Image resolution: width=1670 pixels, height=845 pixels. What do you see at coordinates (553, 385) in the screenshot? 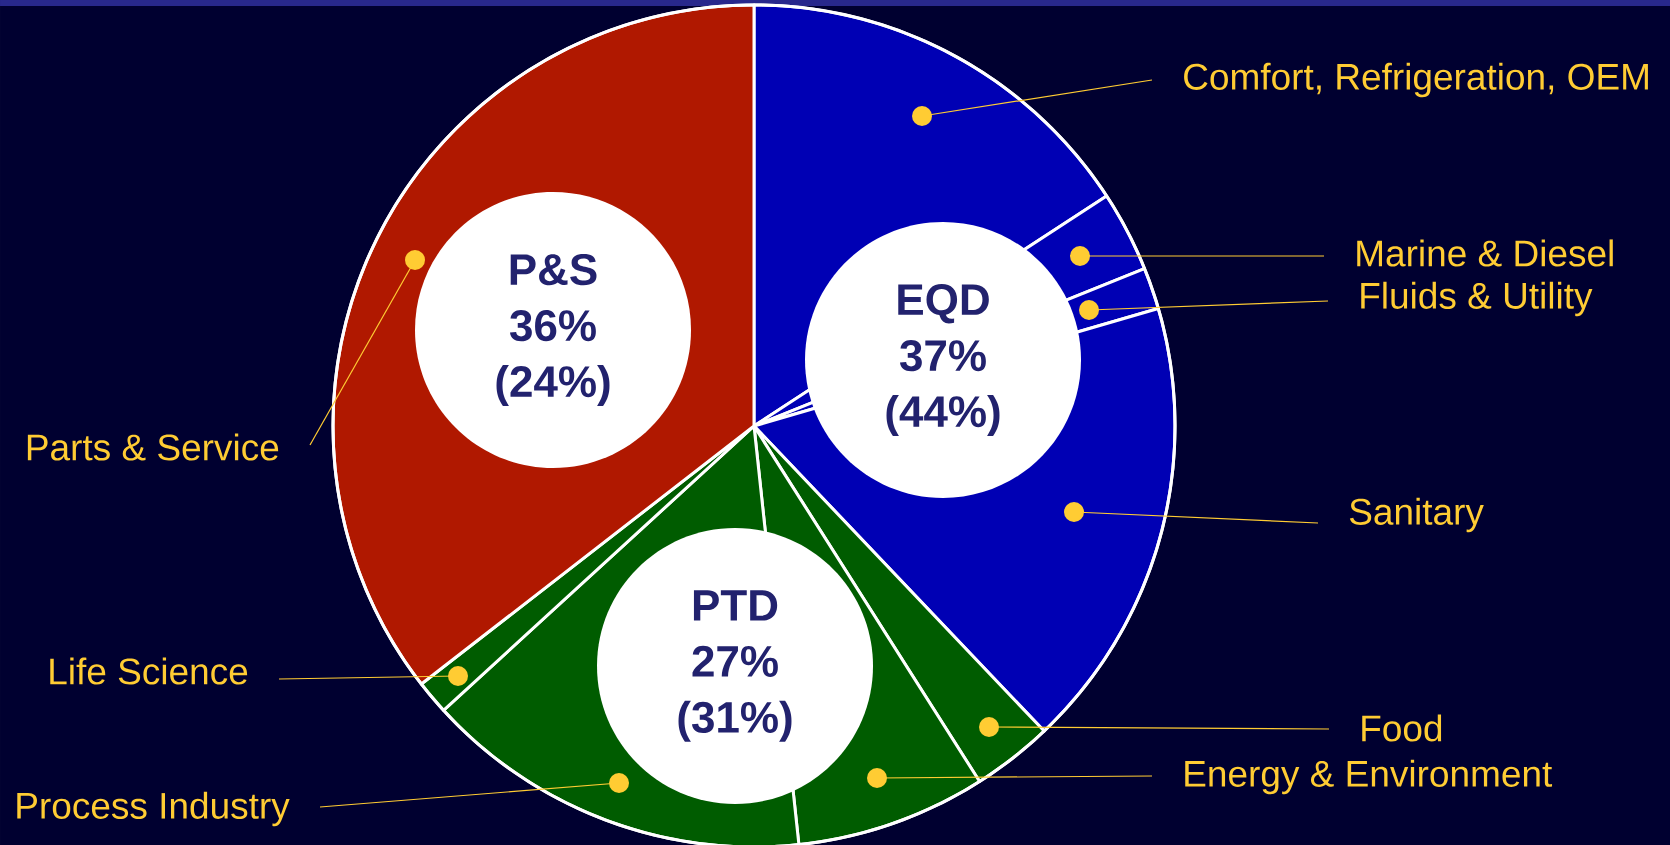
I see `text: (24%)` at bounding box center [553, 385].